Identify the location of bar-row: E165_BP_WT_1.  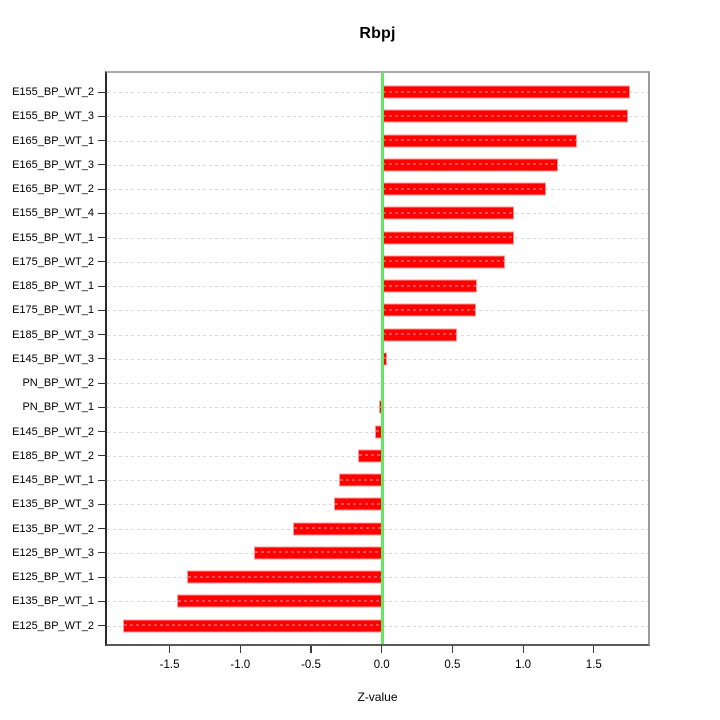
(330, 141).